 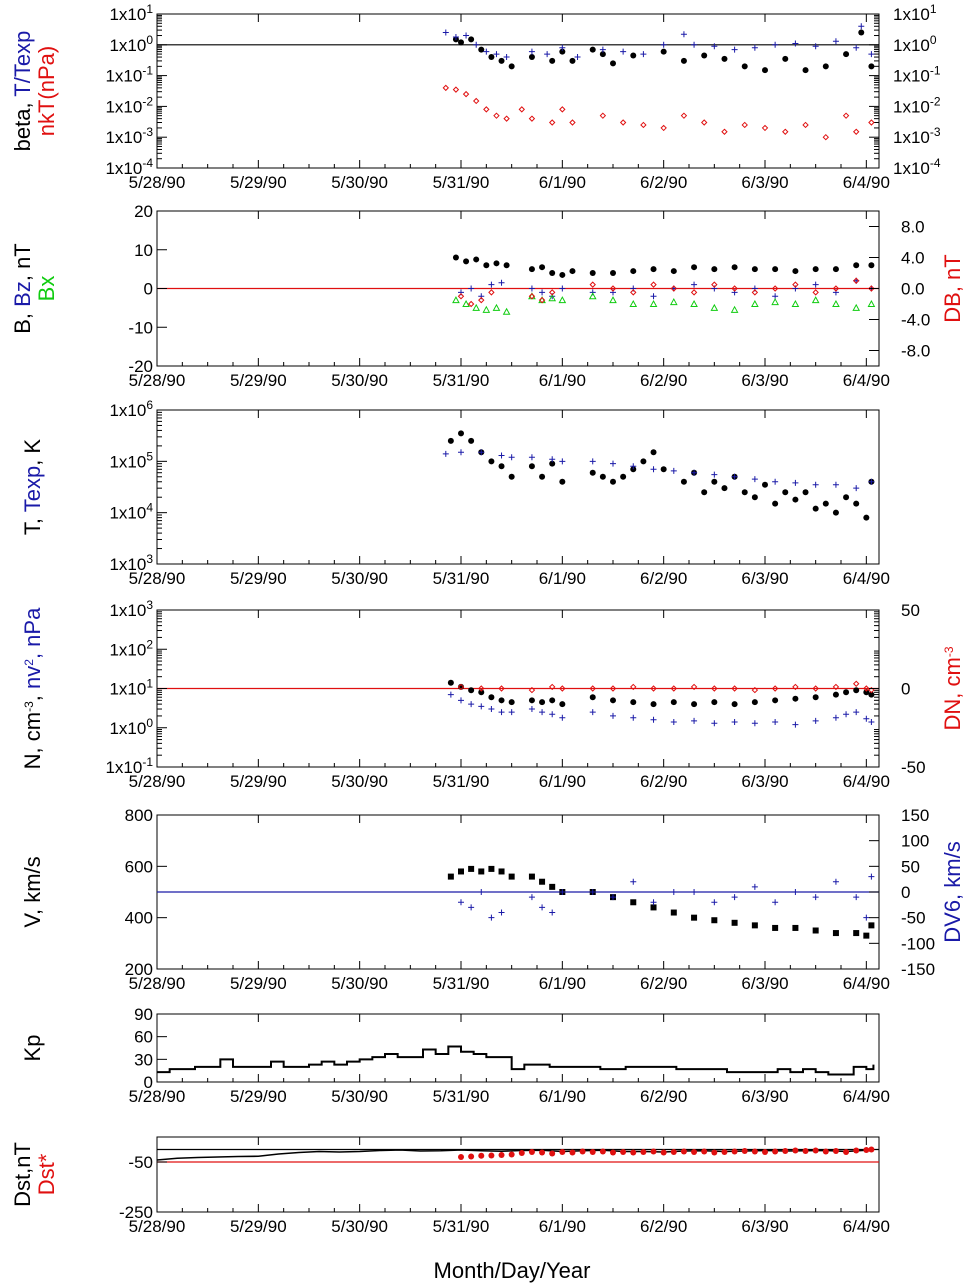 What do you see at coordinates (32, 487) in the screenshot?
I see `y-axis-label: T, Texp, K` at bounding box center [32, 487].